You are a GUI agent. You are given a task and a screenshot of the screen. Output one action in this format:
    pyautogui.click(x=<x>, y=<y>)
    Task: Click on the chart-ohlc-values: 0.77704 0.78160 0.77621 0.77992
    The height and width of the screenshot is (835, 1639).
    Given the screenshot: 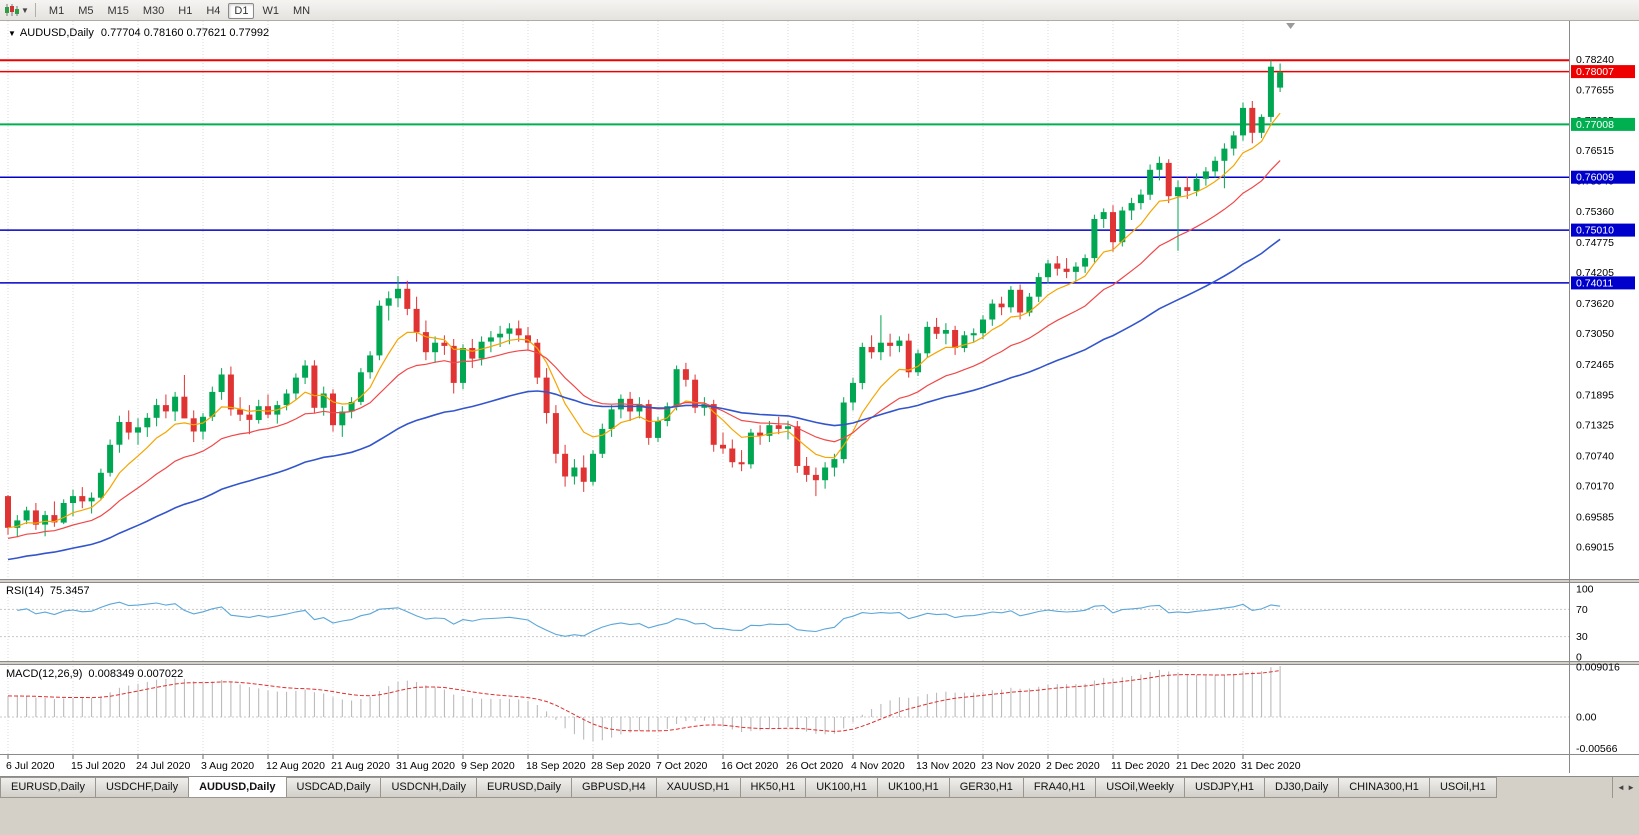 What is the action you would take?
    pyautogui.click(x=185, y=33)
    